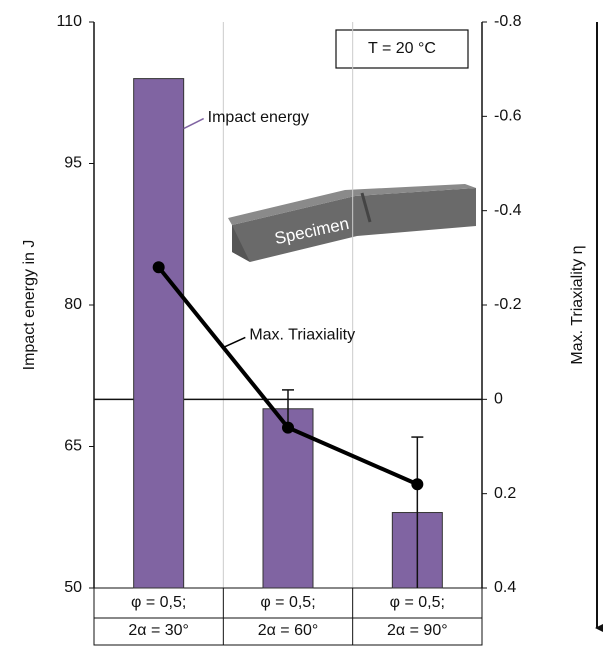 The width and height of the screenshot is (603, 658). I want to click on temperature-label: T = 20 °C, so click(402, 48).